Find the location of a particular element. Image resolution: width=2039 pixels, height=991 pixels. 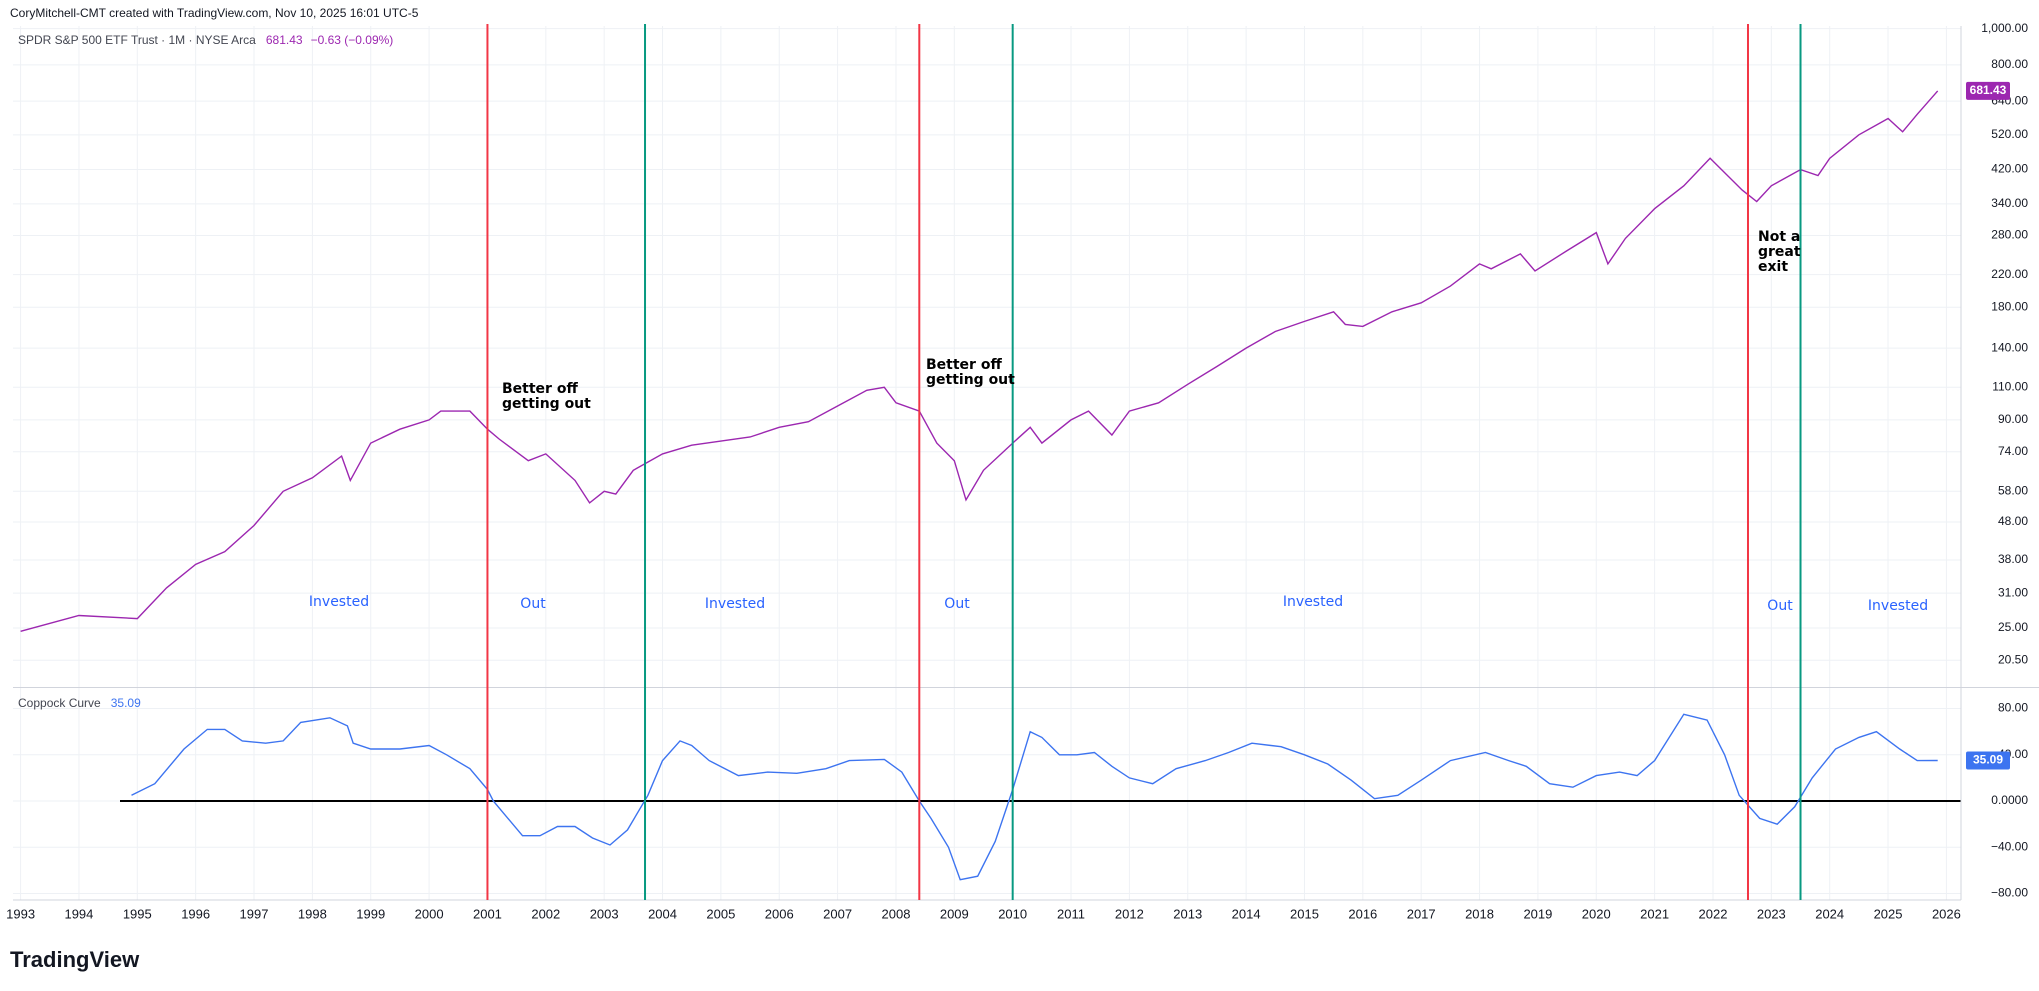

y-tick-label: 58.00 is located at coordinates (2013, 490).